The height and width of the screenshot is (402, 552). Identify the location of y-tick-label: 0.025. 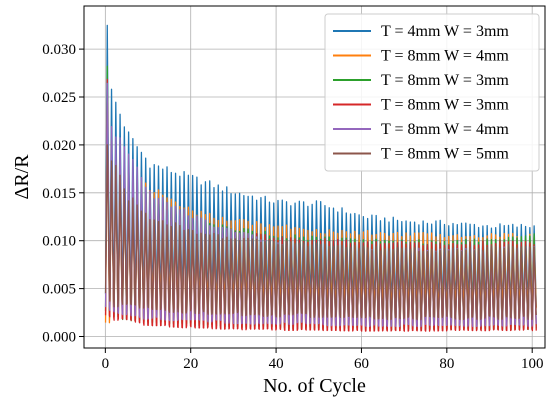
(59, 98).